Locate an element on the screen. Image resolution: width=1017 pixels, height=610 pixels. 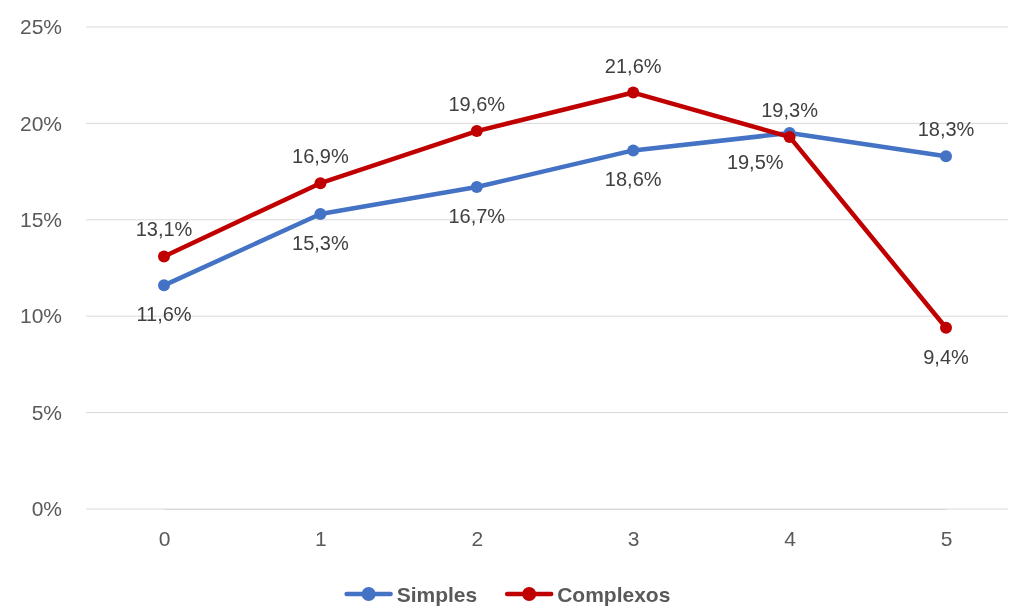
x-tick-label: 3 is located at coordinates (633, 538).